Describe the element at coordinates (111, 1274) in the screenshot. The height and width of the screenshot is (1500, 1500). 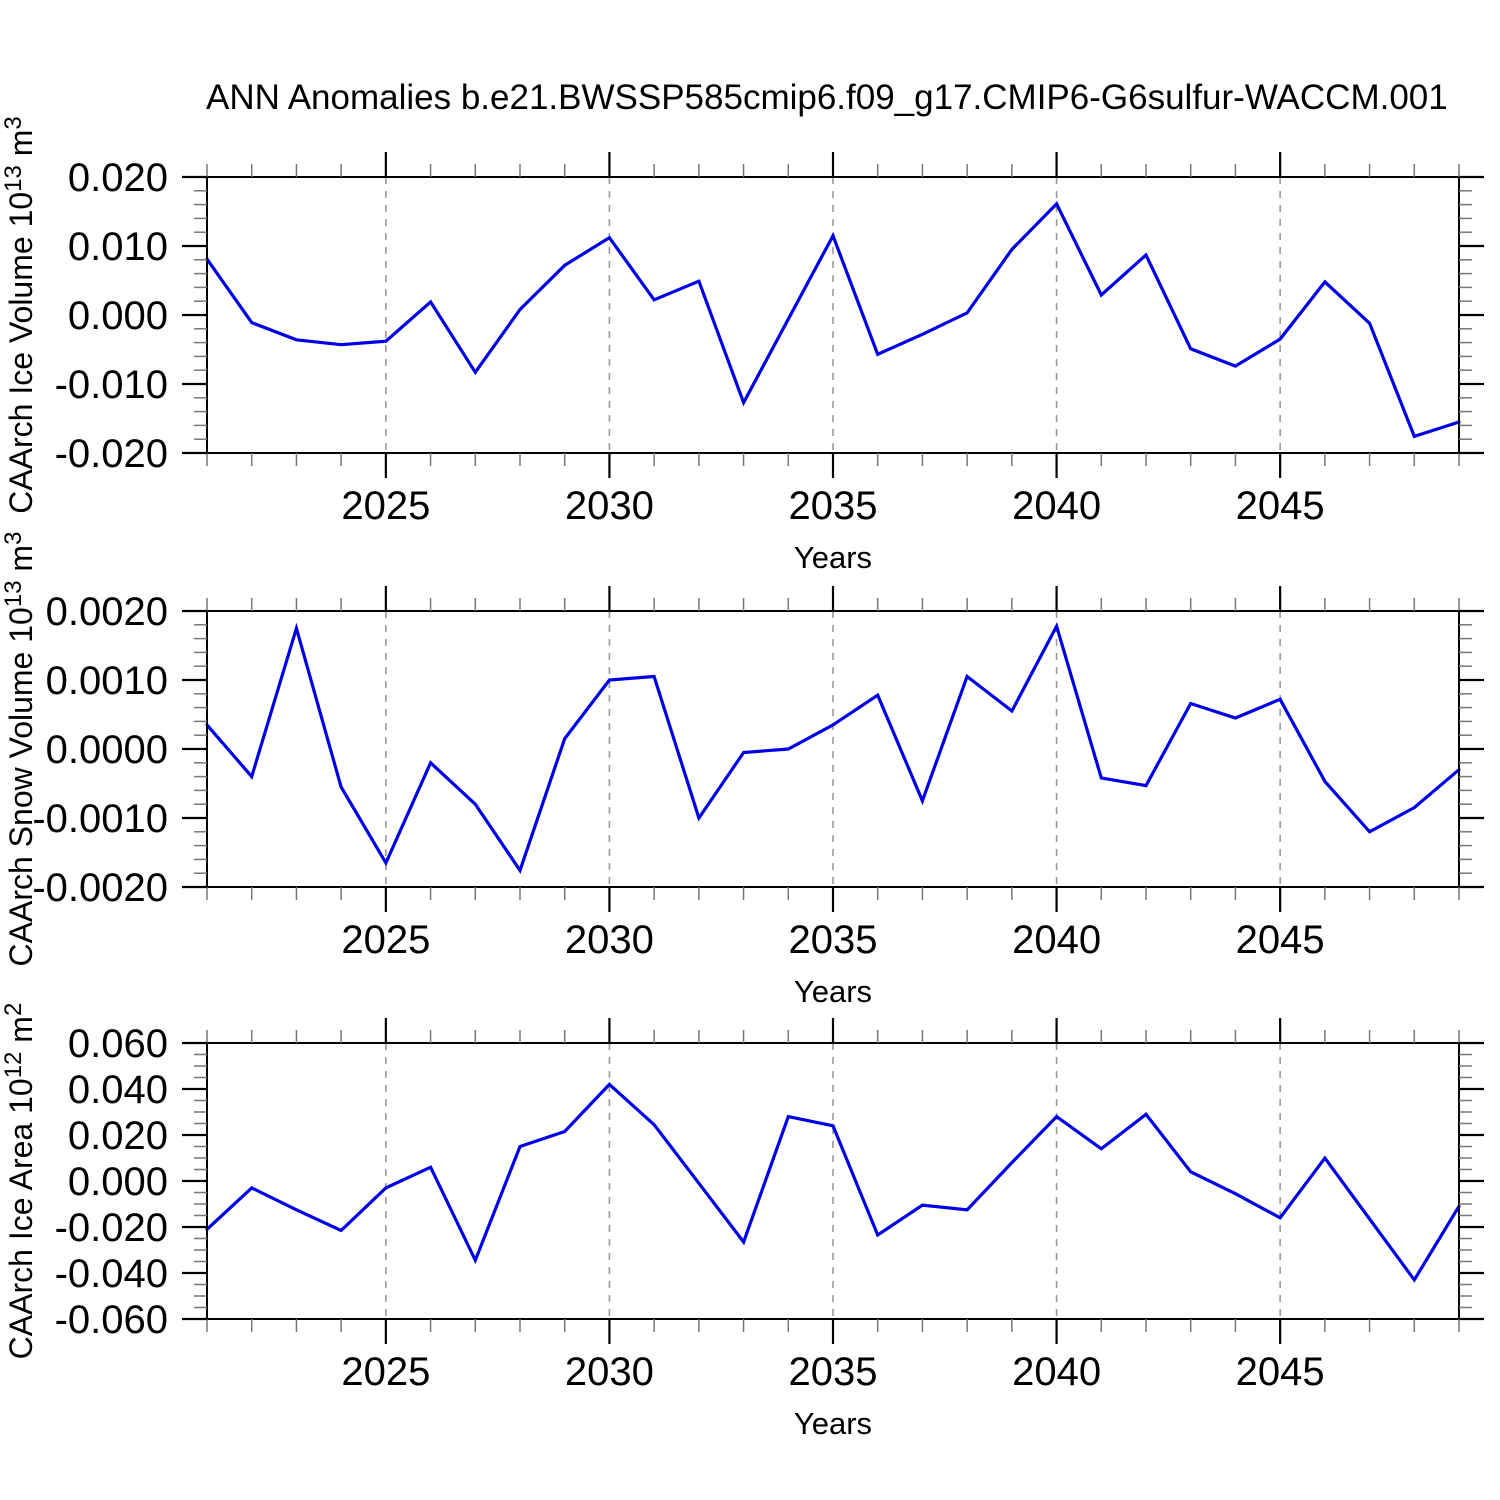
I see `y-tick-label: -0.040` at that location.